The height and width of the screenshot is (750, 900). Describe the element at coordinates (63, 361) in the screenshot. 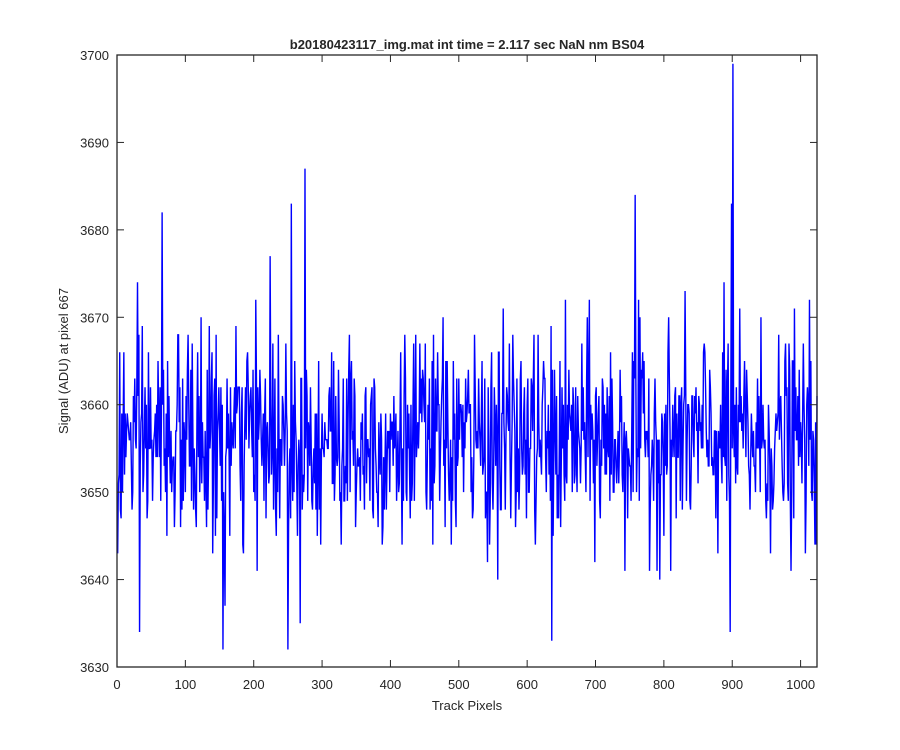

I see `y-axis-label: Signal (ADU) at pixel 667` at that location.